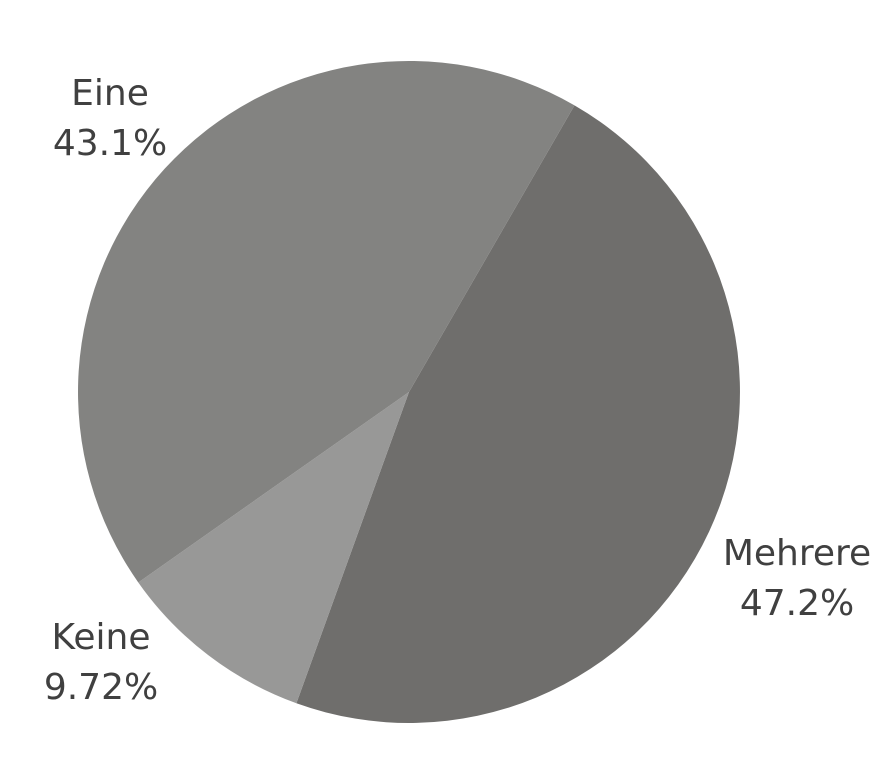 The height and width of the screenshot is (772, 896). Describe the element at coordinates (110, 93) in the screenshot. I see `slice-label-eine: Eine` at that location.